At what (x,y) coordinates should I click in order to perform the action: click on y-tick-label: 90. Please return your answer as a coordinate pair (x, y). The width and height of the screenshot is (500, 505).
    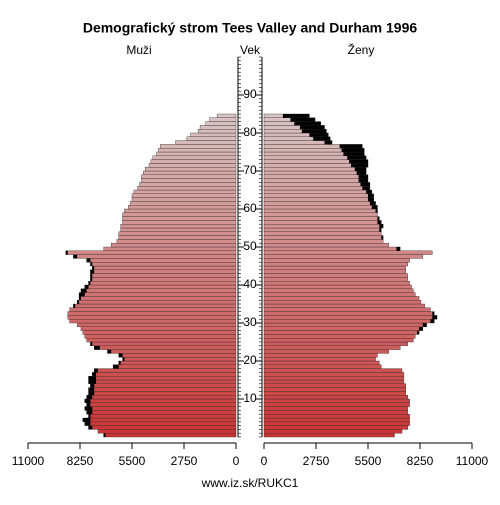
    Looking at the image, I should click on (250, 94).